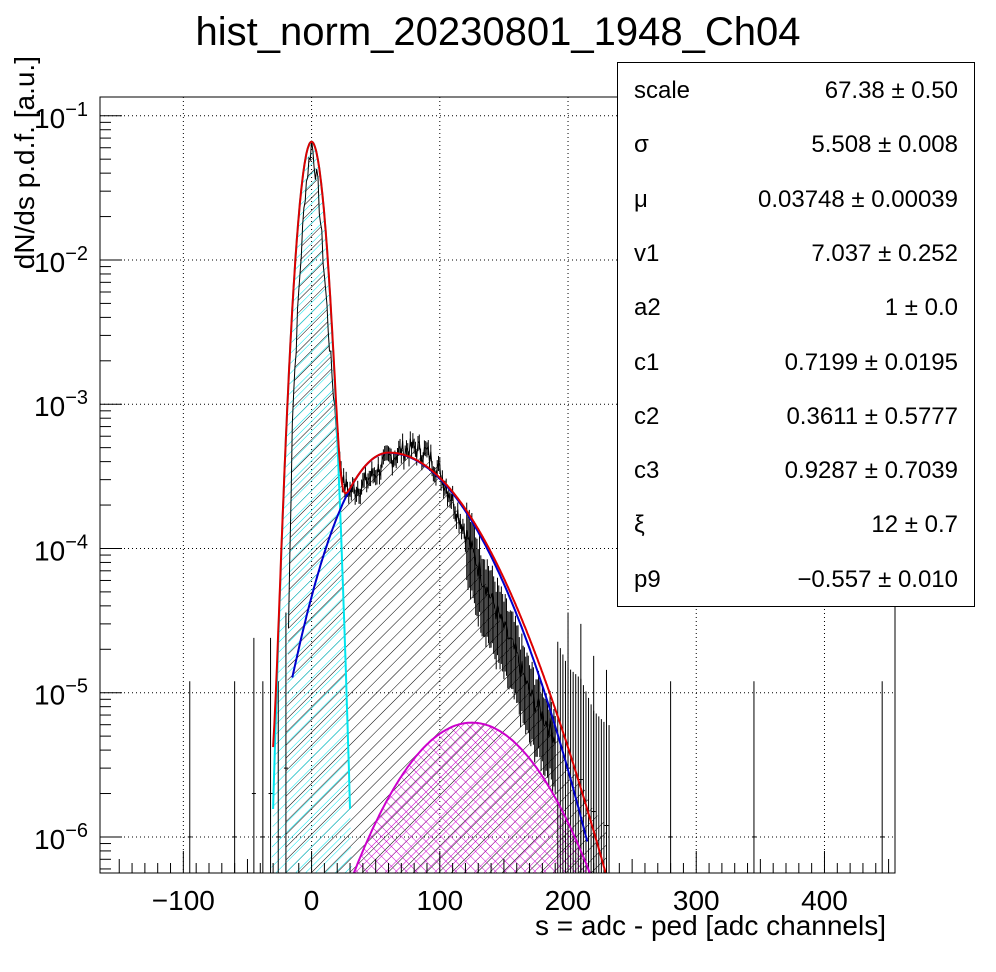 This screenshot has height=972, width=996. Describe the element at coordinates (61, 837) in the screenshot. I see `y-tick-label: 10⁻⁶` at that location.